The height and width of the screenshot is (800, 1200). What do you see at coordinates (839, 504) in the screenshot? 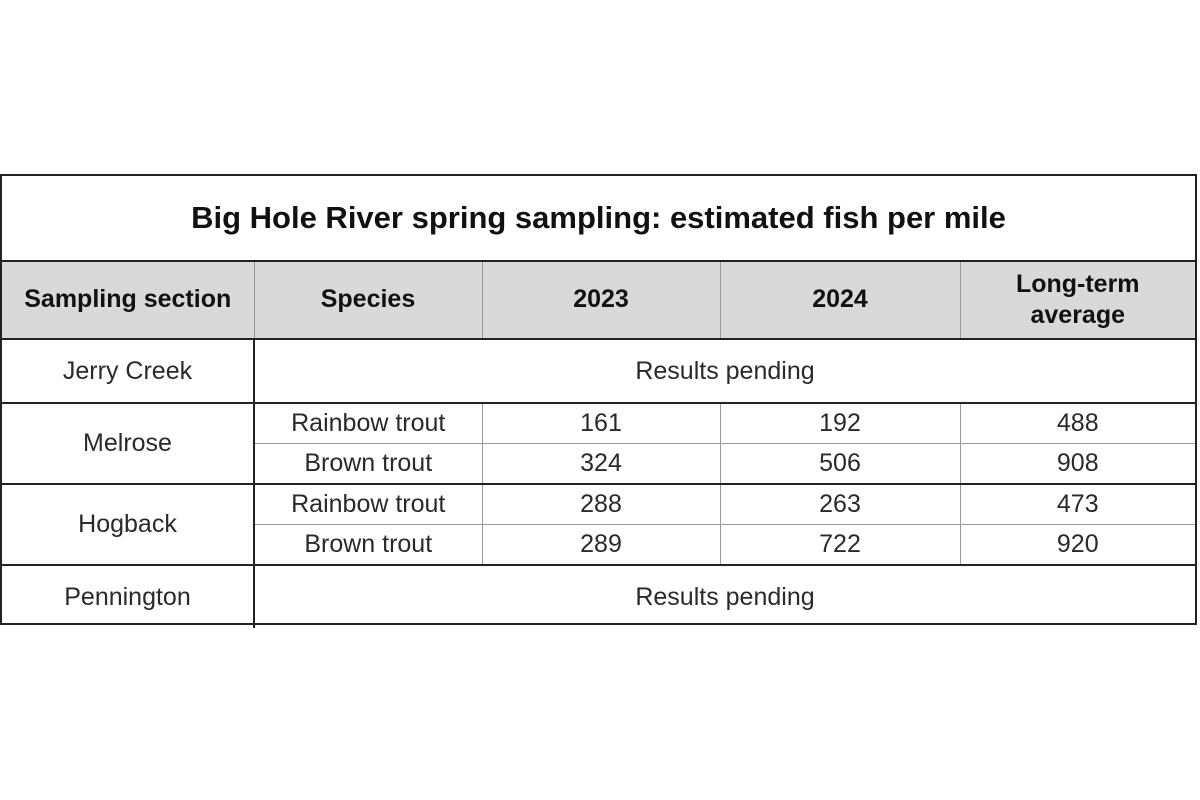
I see `value-2024: 263` at bounding box center [839, 504].